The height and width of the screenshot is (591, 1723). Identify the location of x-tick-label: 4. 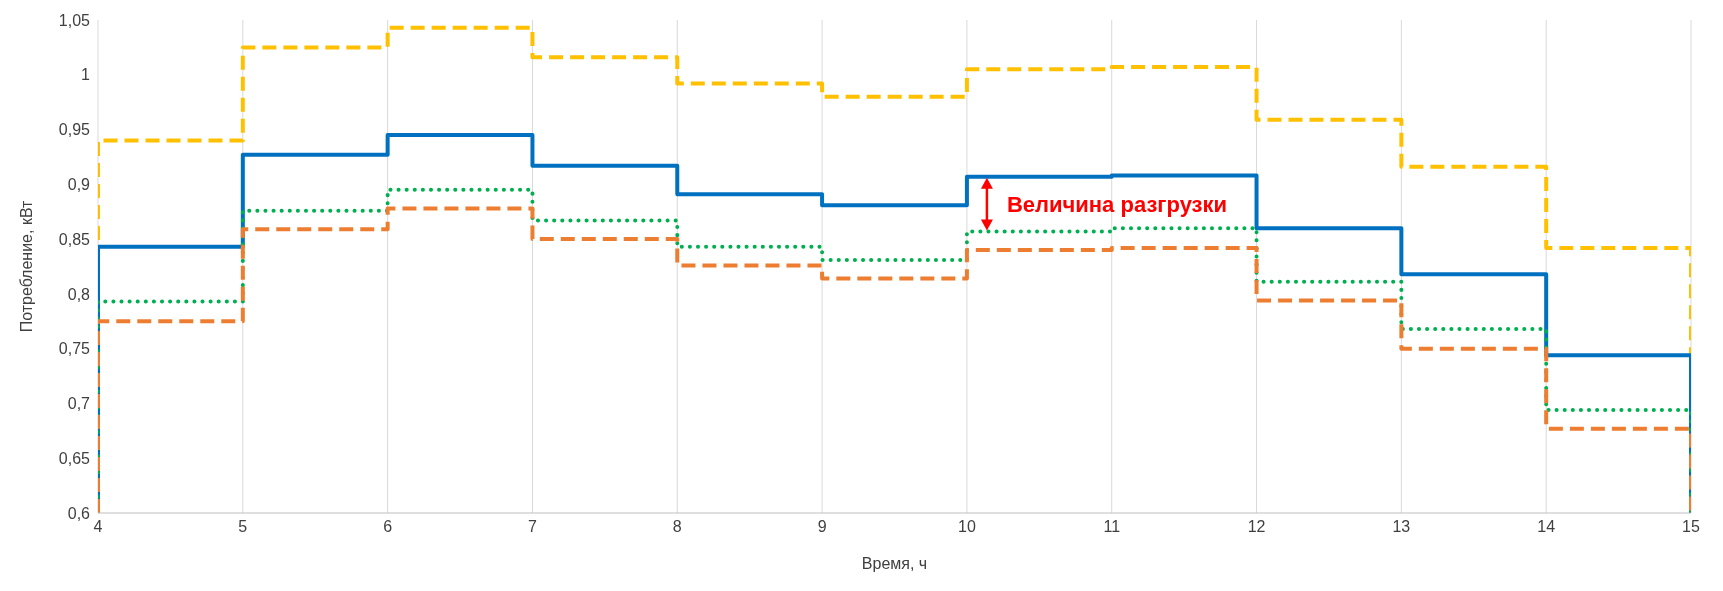
(98, 527).